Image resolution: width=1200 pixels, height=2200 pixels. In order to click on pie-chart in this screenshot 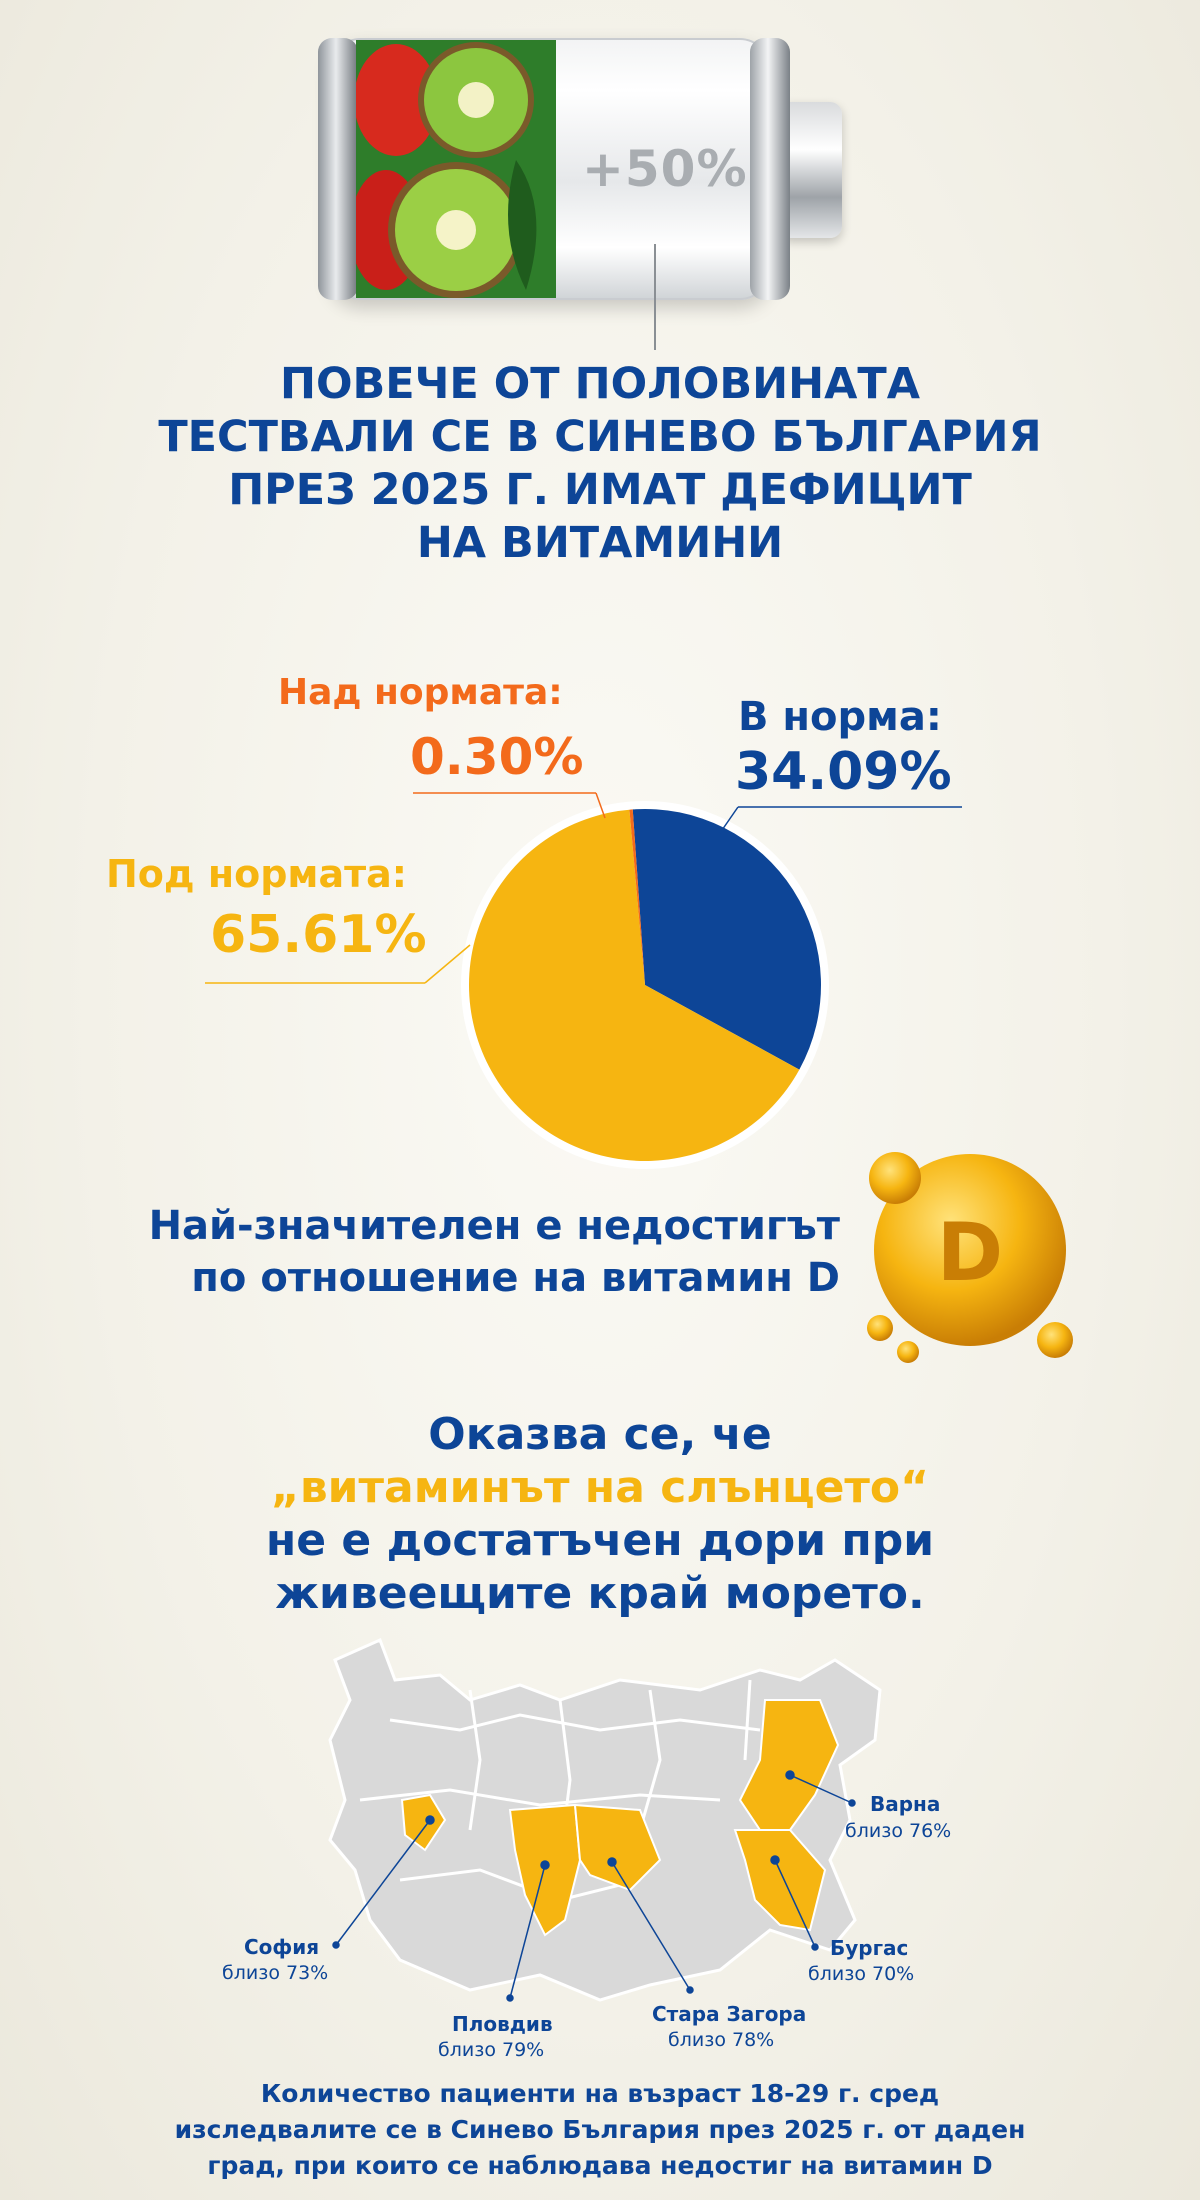, I will do `click(583, 977)`.